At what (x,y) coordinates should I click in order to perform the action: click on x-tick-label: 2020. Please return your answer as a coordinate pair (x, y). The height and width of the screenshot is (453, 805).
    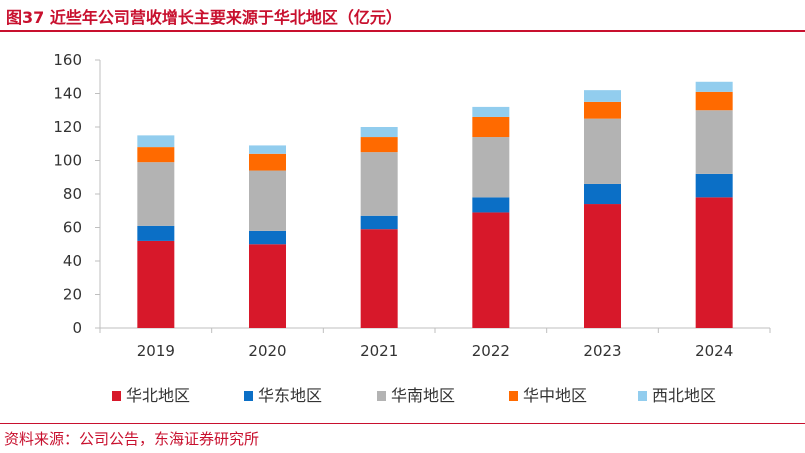
    Looking at the image, I should click on (267, 351).